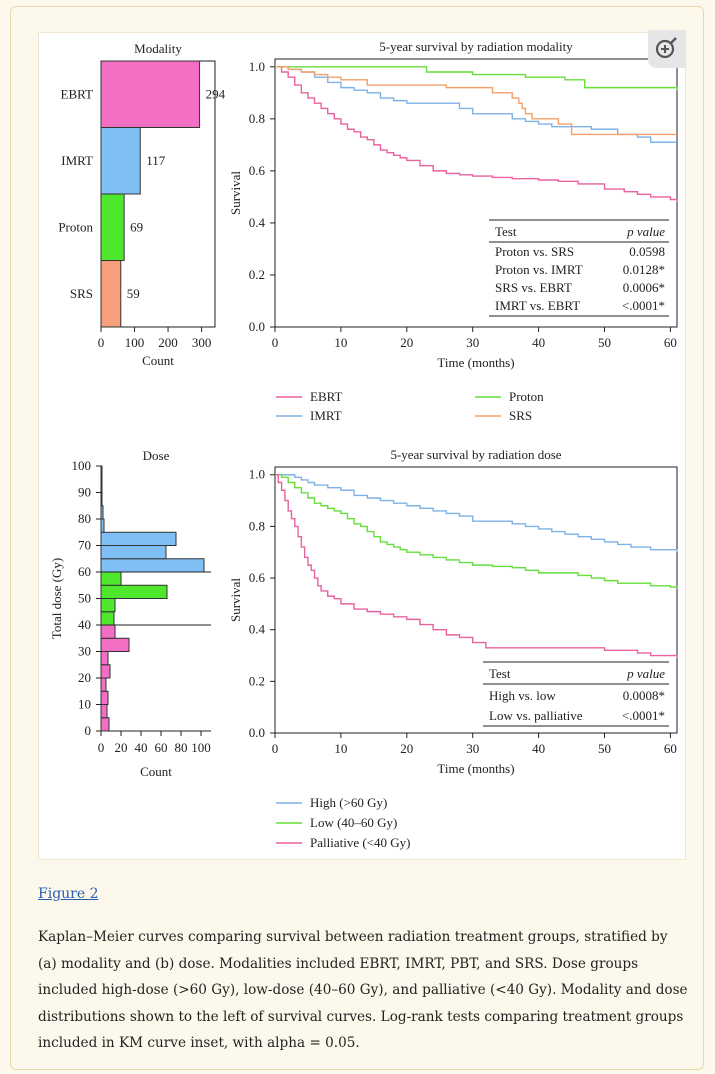  Describe the element at coordinates (257, 222) in the screenshot. I see `modality-km-y-tick-label: 0.4` at that location.